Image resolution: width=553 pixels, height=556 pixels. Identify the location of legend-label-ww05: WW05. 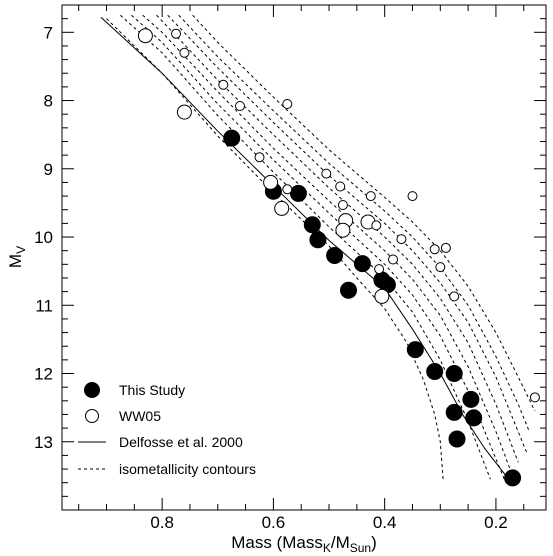
(140, 416).